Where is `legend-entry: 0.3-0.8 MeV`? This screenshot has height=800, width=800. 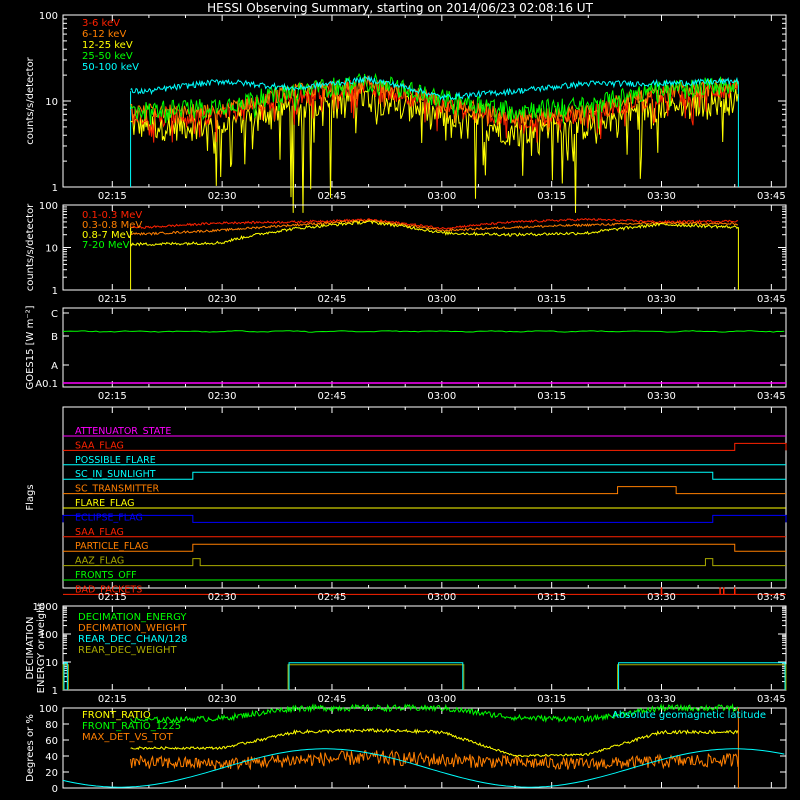 legend-entry: 0.3-0.8 MeV is located at coordinates (112, 225).